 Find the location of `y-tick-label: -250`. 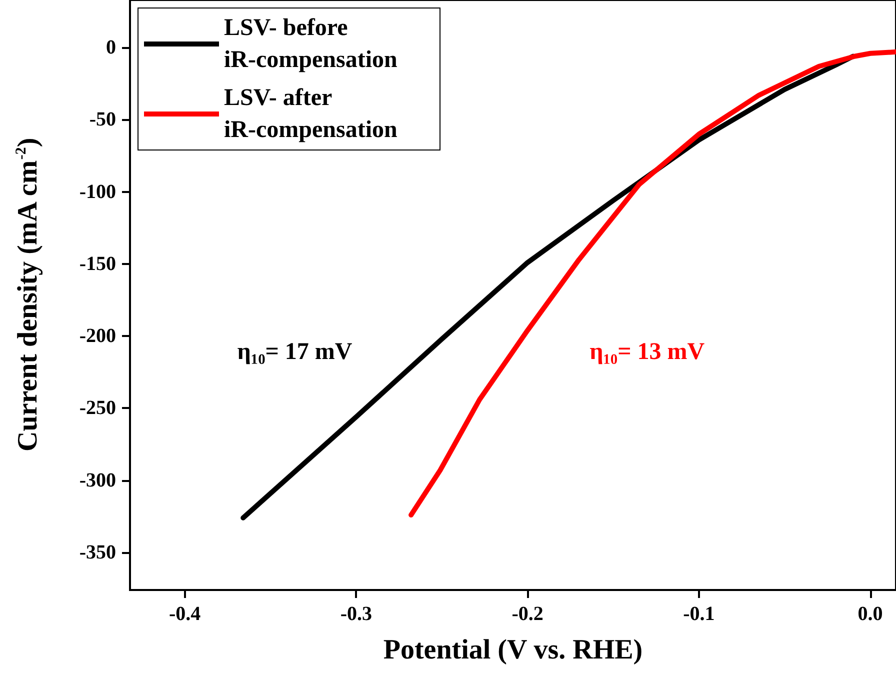

y-tick-label: -250 is located at coordinates (97, 408).